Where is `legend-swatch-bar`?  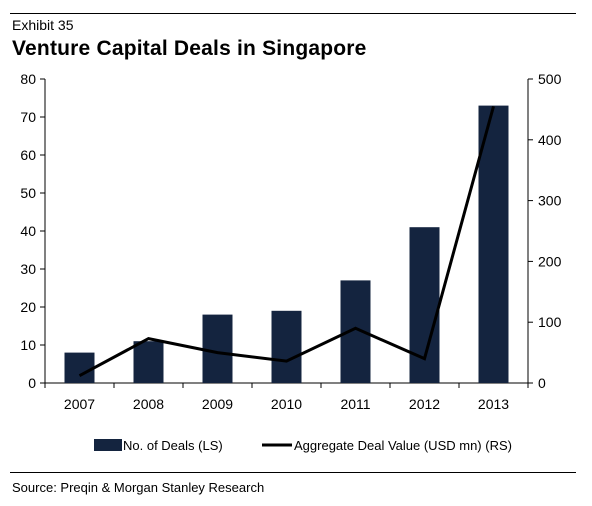 legend-swatch-bar is located at coordinates (108, 445).